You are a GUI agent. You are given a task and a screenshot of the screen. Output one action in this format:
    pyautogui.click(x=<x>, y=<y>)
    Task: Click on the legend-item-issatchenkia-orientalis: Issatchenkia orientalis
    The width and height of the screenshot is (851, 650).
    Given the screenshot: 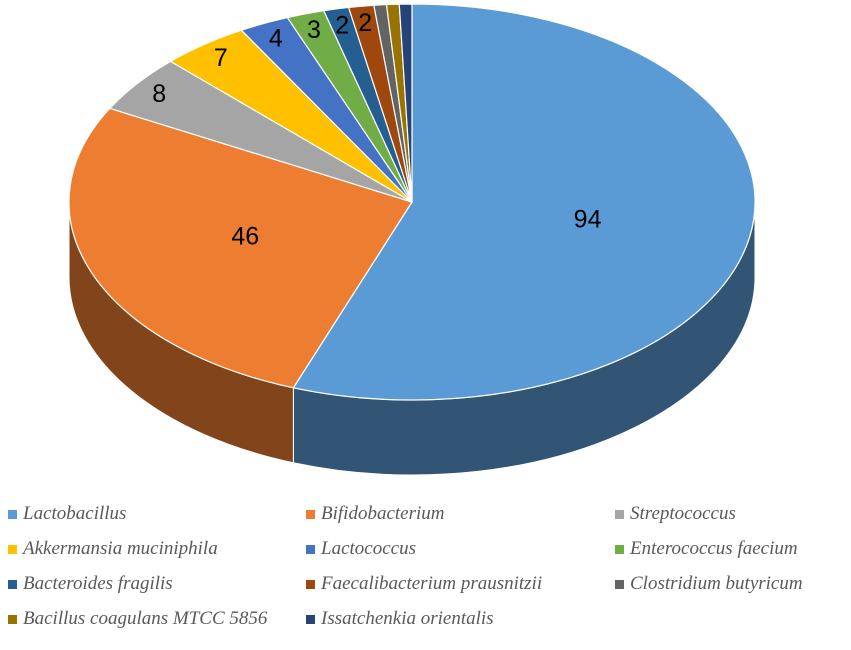 What is the action you would take?
    pyautogui.click(x=400, y=619)
    